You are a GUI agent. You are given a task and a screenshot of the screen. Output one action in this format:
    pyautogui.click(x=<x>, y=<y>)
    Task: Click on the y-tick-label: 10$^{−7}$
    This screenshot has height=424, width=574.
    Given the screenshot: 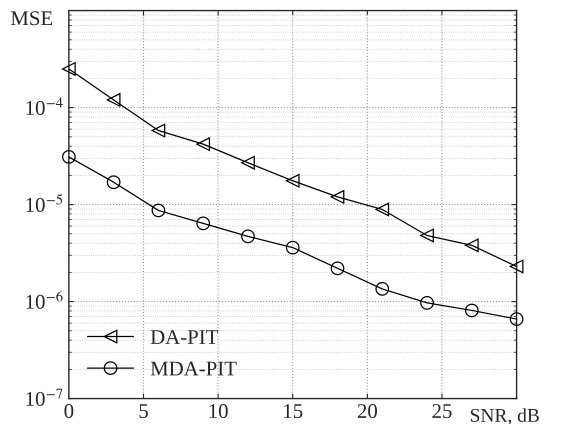 What is the action you would take?
    pyautogui.click(x=44, y=397)
    